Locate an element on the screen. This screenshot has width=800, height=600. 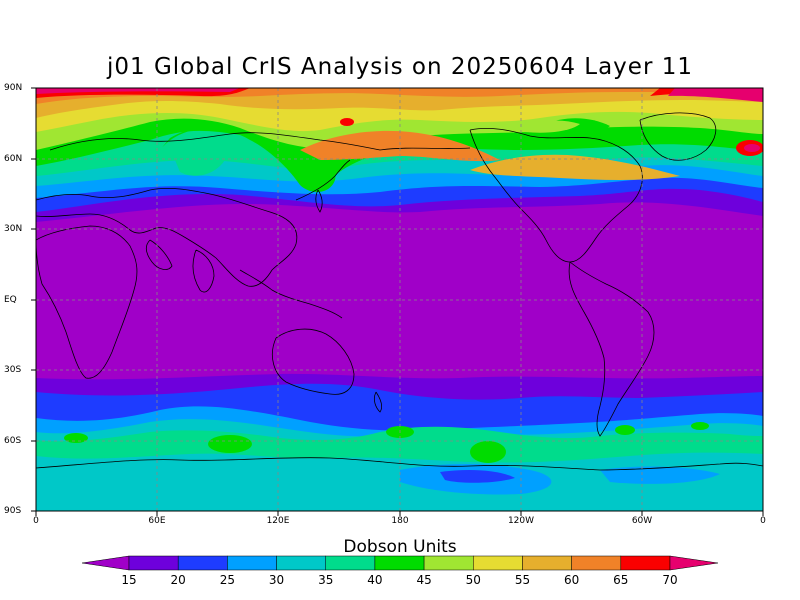
lon-tick-label: 60W is located at coordinates (642, 521).